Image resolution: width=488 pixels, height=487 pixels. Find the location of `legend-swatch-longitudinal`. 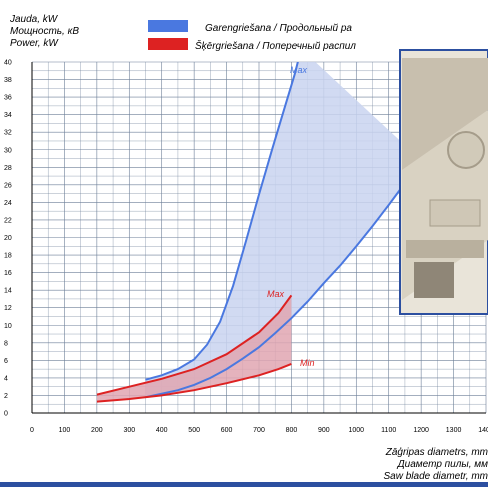

legend-swatch-longitudinal is located at coordinates (168, 26).